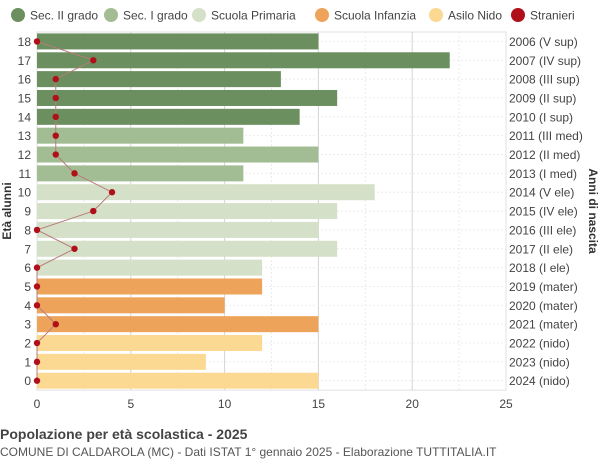  What do you see at coordinates (25, 155) in the screenshot?
I see `age-tick-label: 12` at bounding box center [25, 155].